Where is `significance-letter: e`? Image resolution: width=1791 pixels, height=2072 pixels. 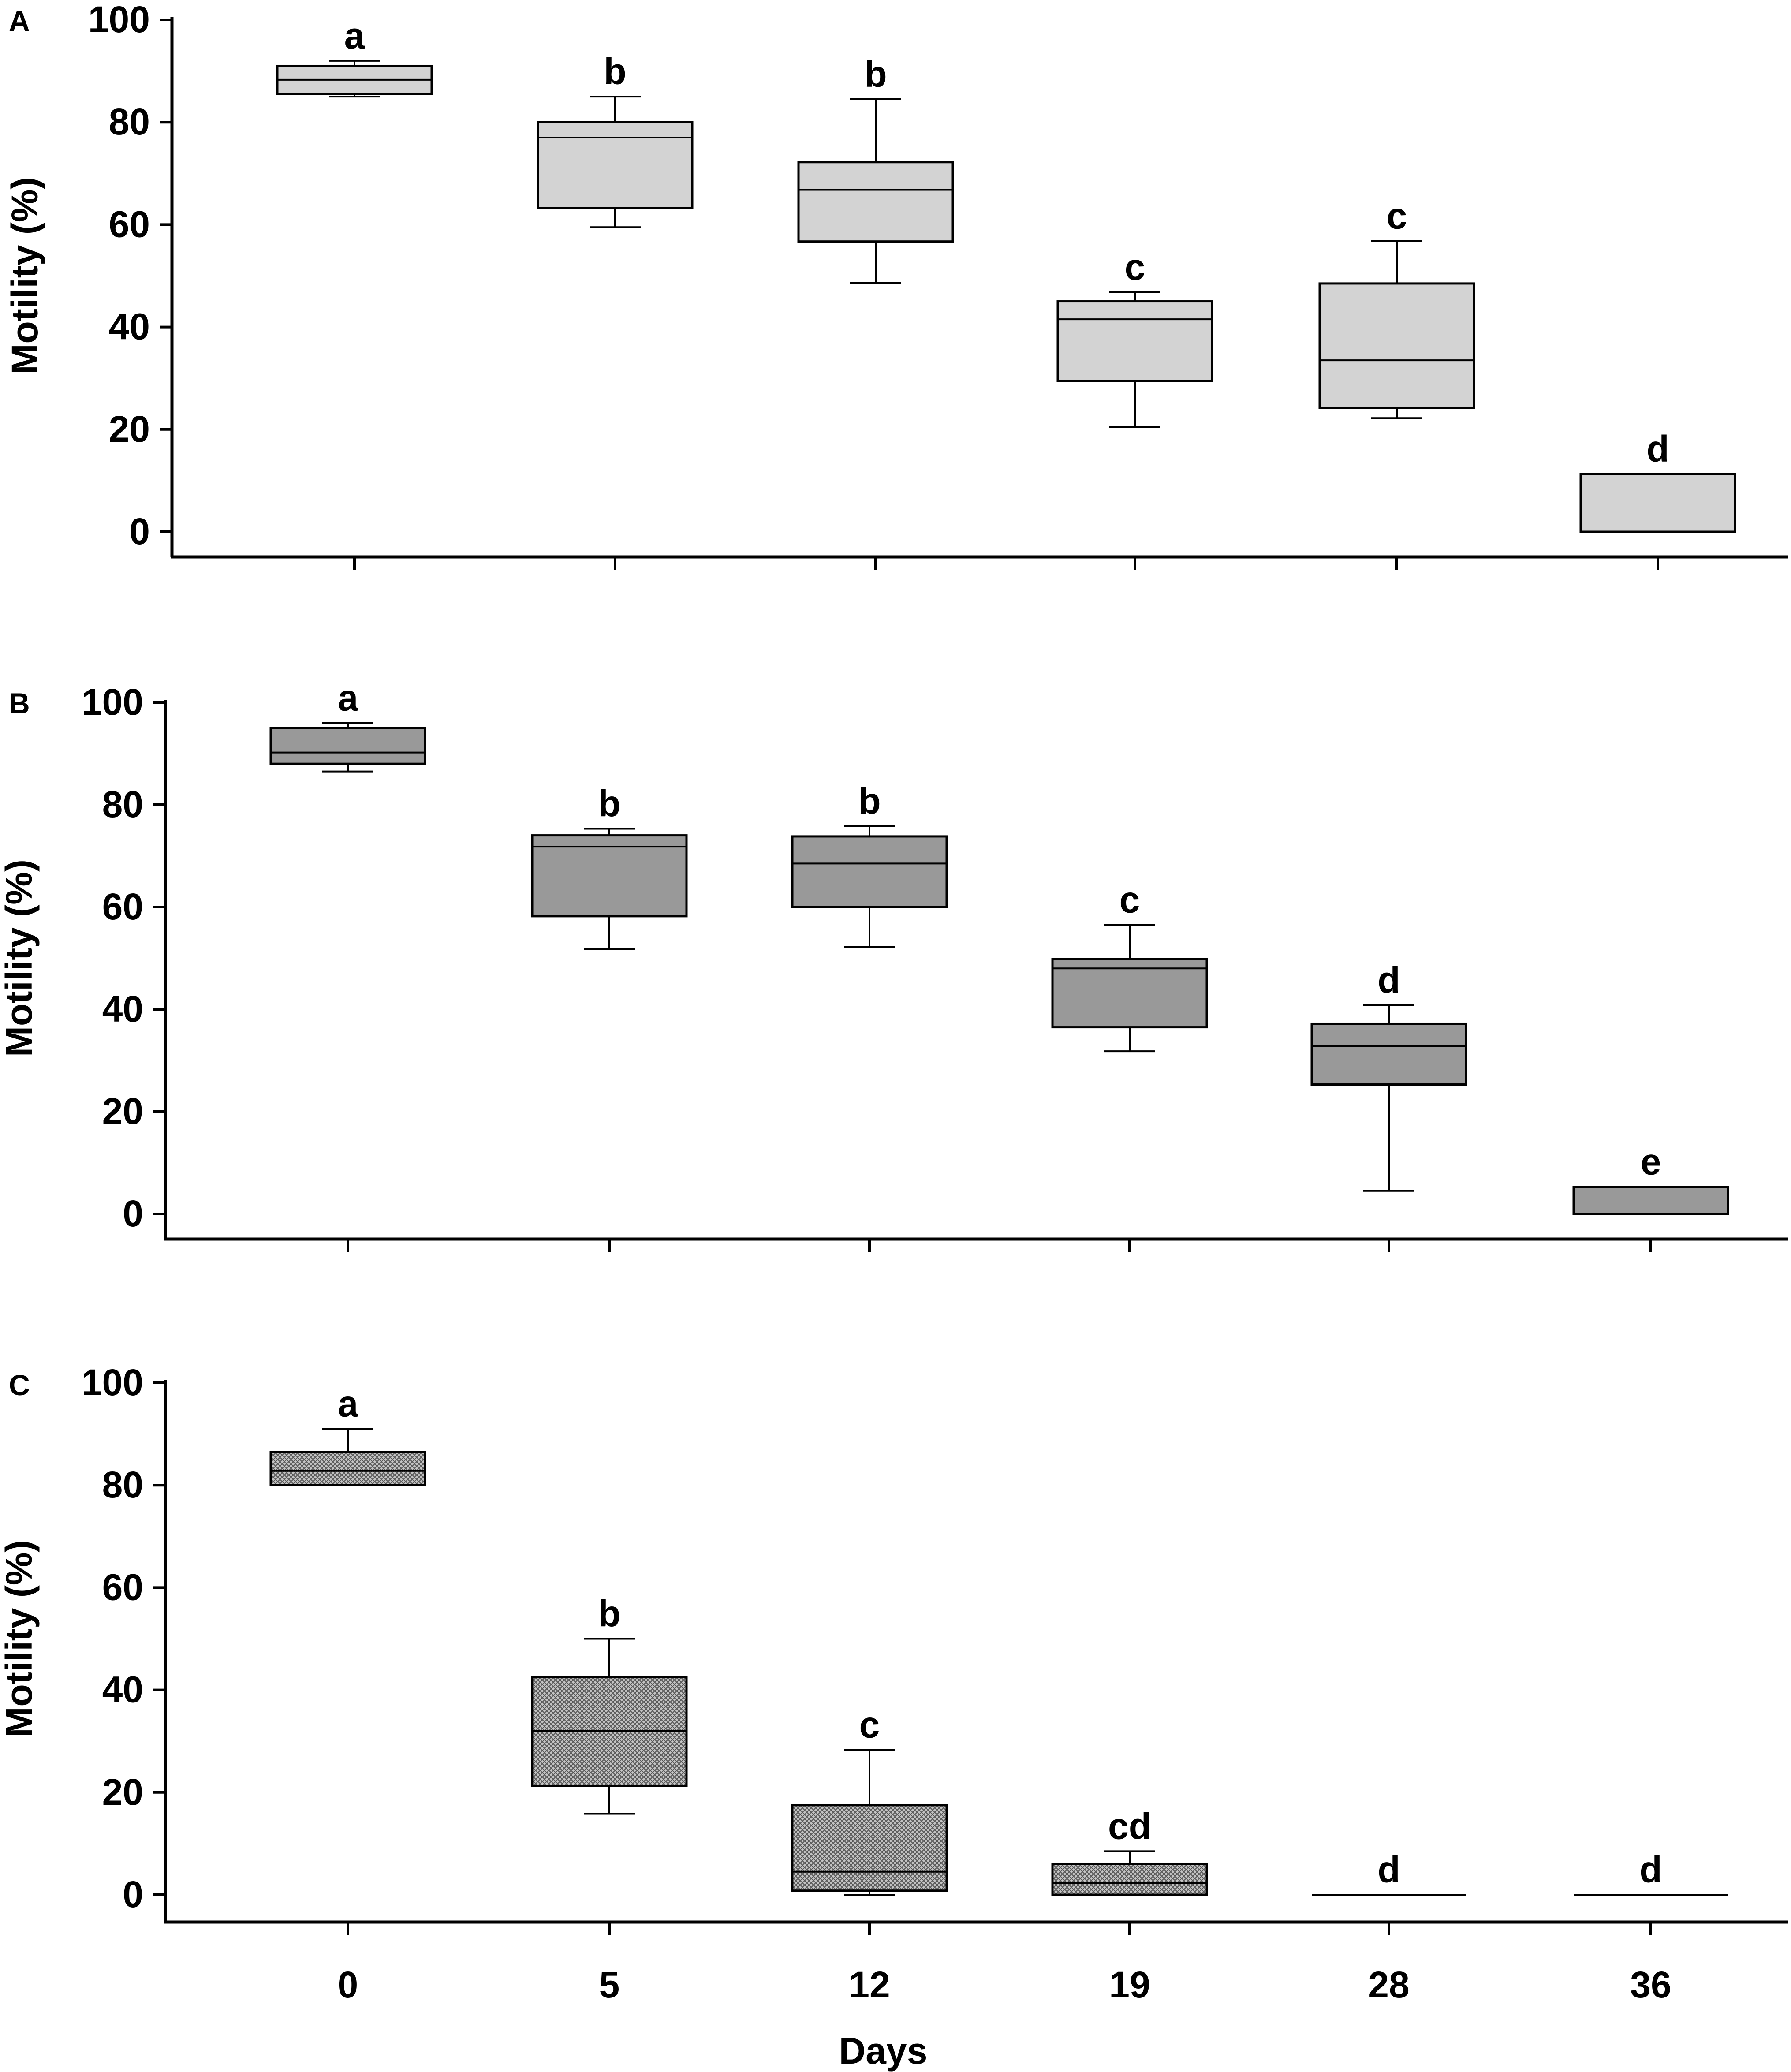 significance-letter: e is located at coordinates (1651, 1162).